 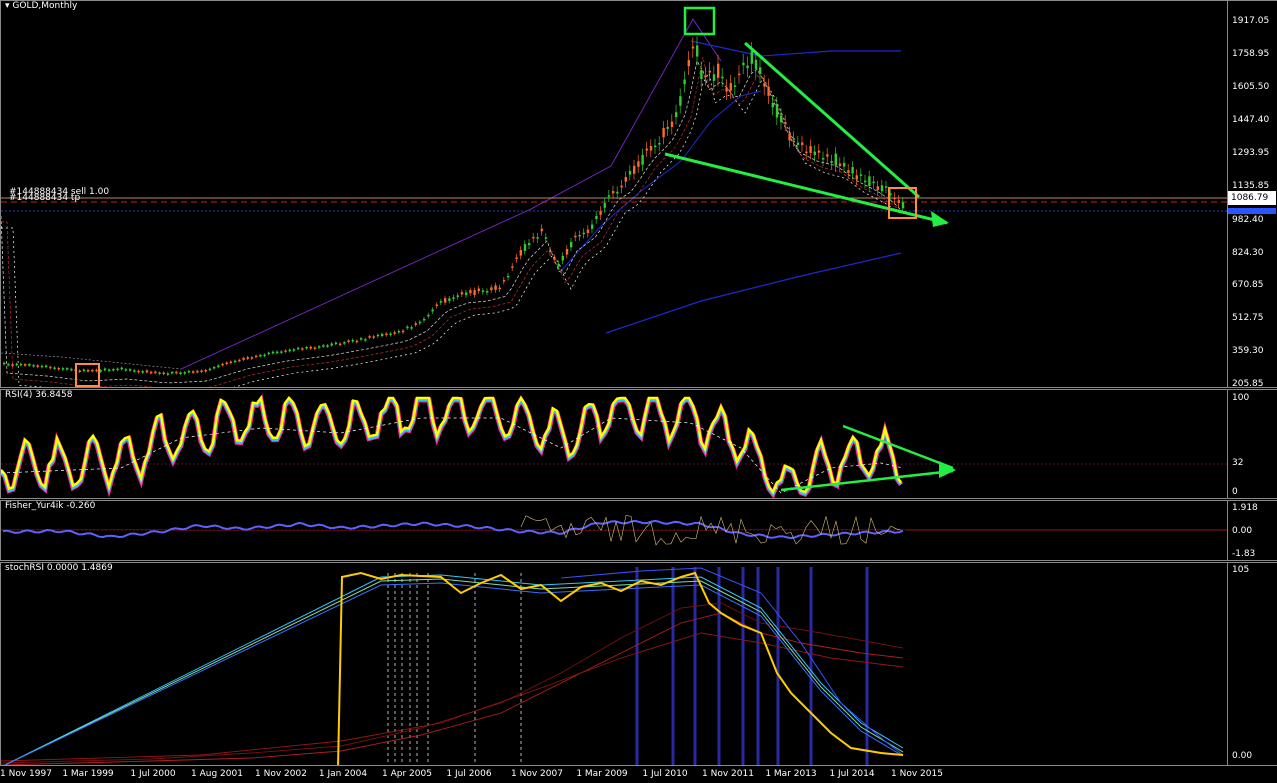 I want to click on stochrsi-axis: 105 0.00, so click(x=1252, y=664).